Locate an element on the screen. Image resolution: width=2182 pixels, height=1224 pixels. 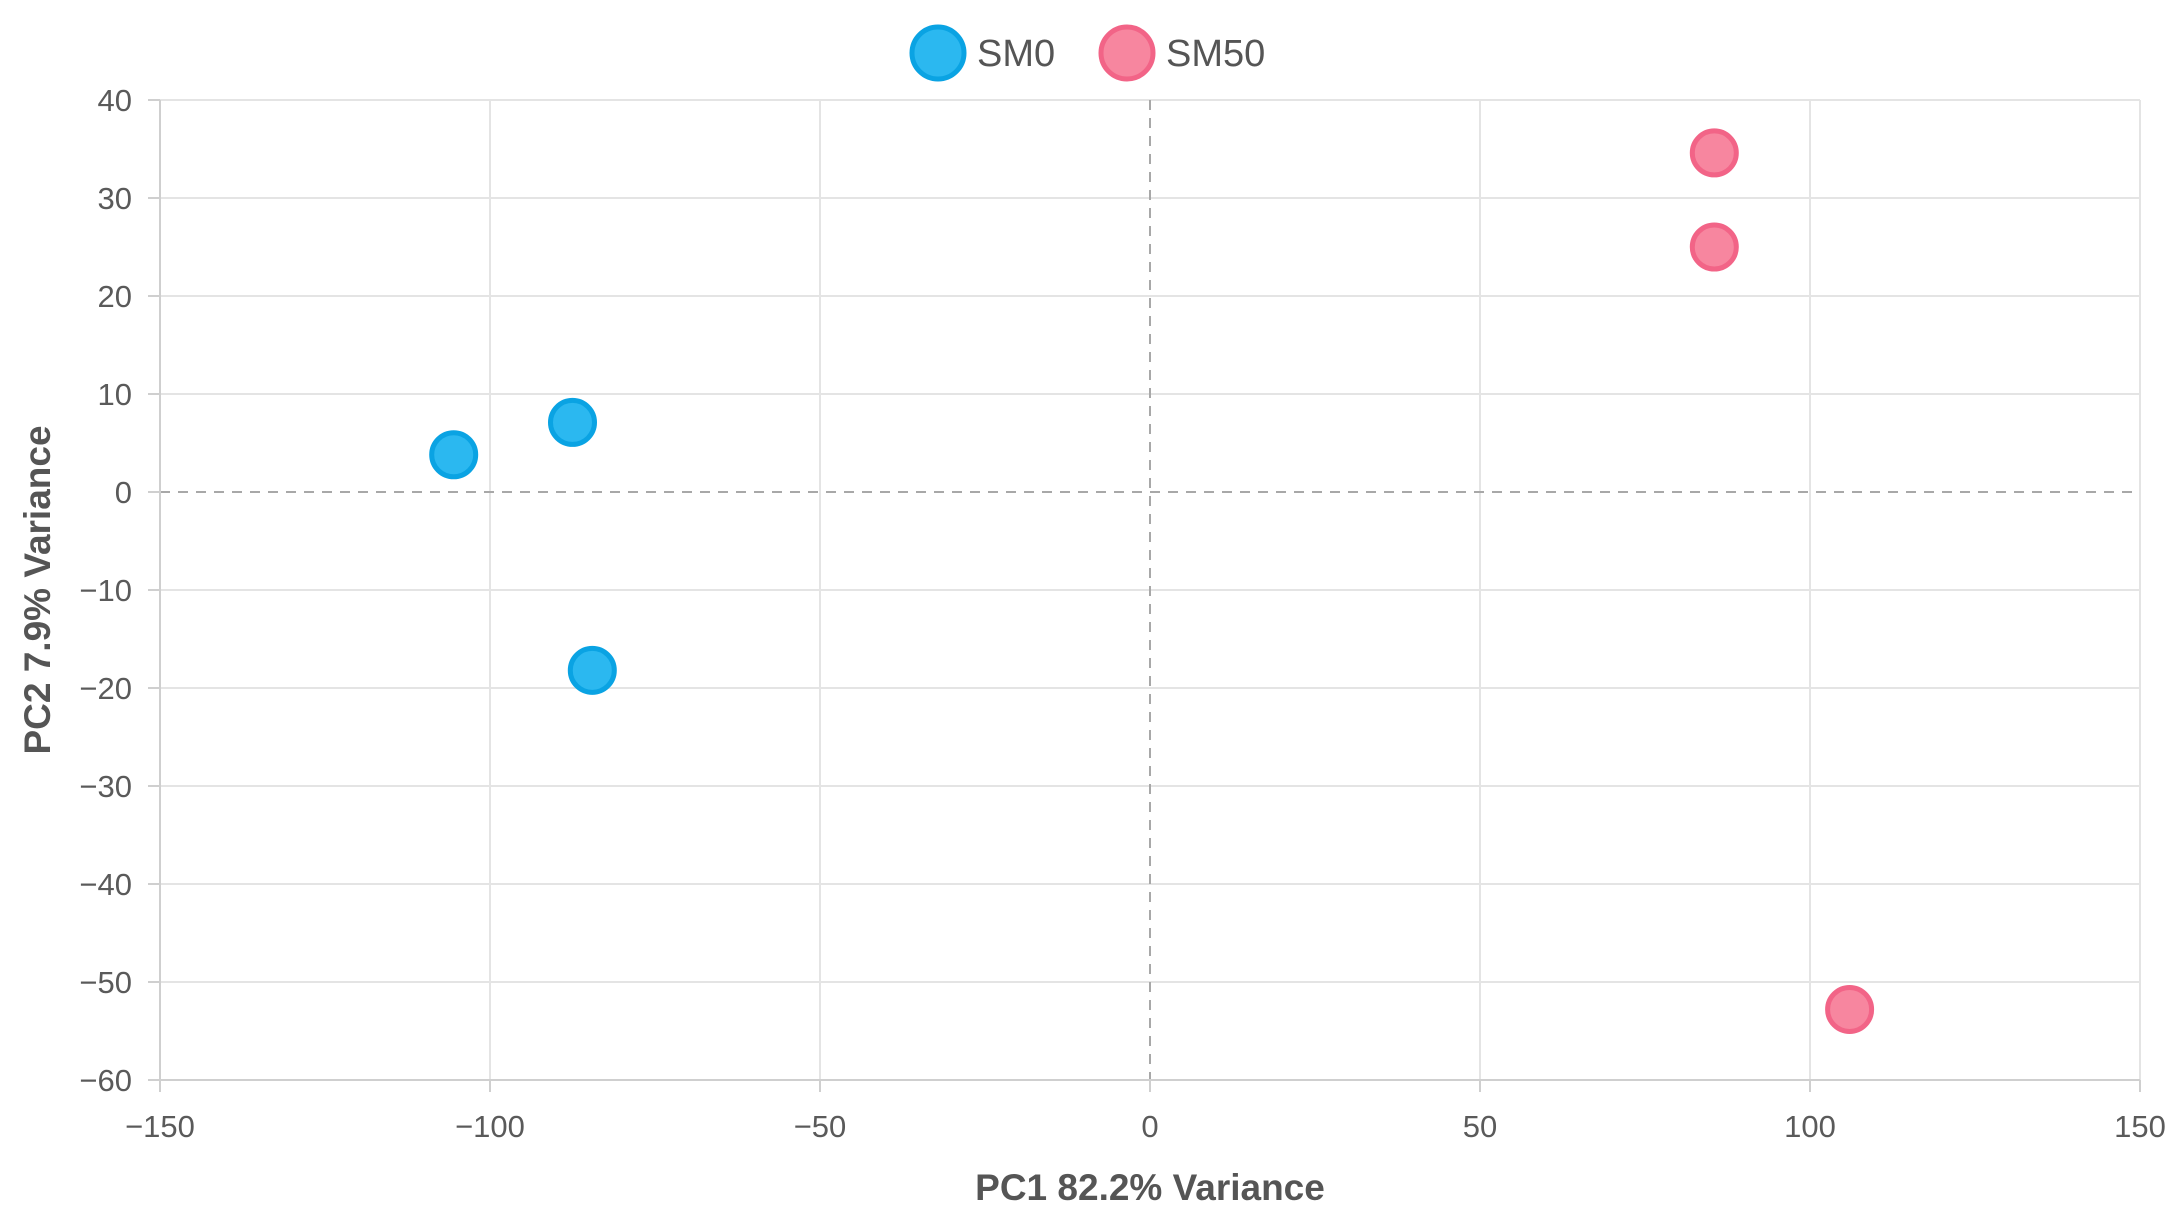
y-tick-label: −10 is located at coordinates (105, 590).